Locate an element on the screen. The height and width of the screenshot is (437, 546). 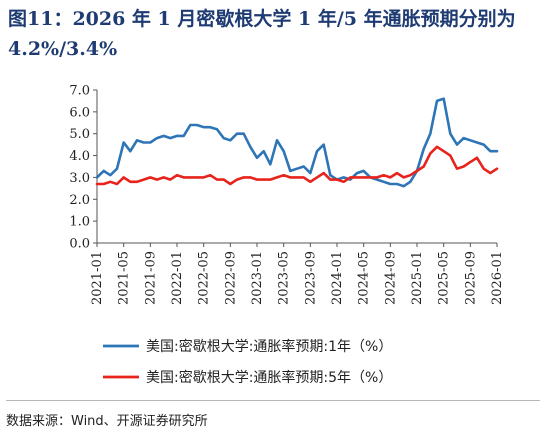
x-tick-label: 2023-05 is located at coordinates (284, 278).